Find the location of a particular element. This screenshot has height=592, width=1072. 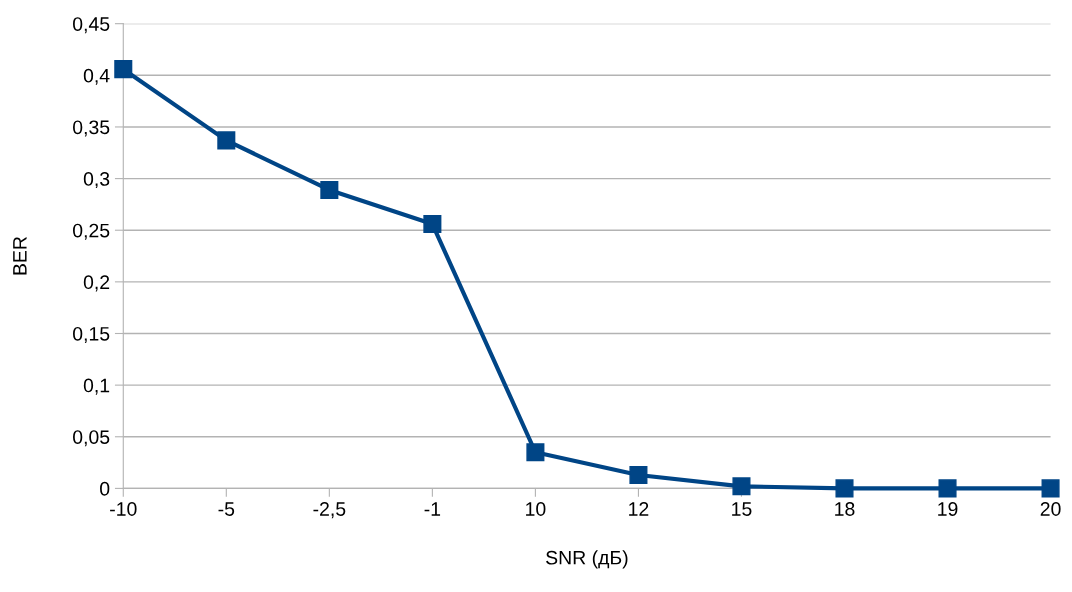

y-tick-label: 0,15 is located at coordinates (91, 335).